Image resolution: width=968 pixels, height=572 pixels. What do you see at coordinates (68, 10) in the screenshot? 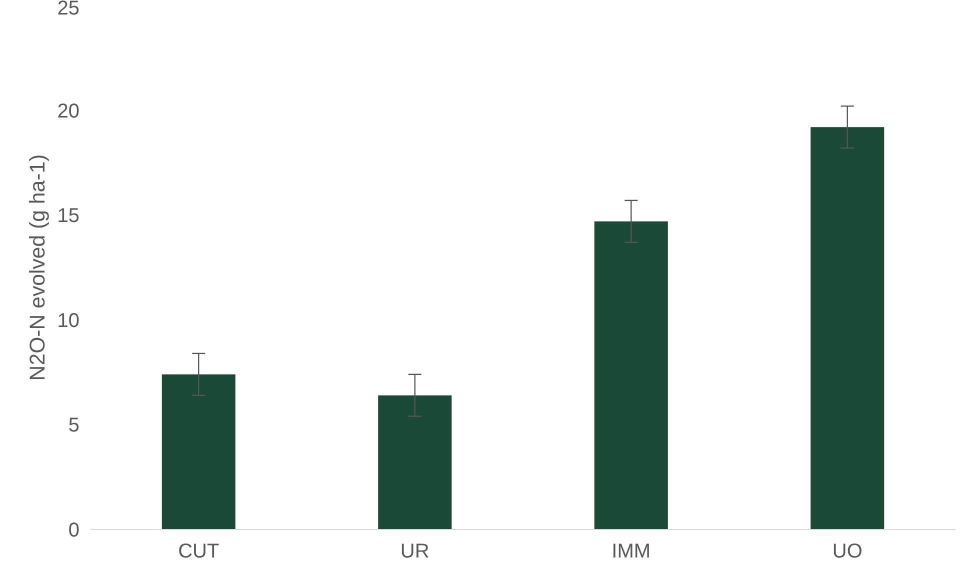
I see `y-tick-label: 25` at bounding box center [68, 10].